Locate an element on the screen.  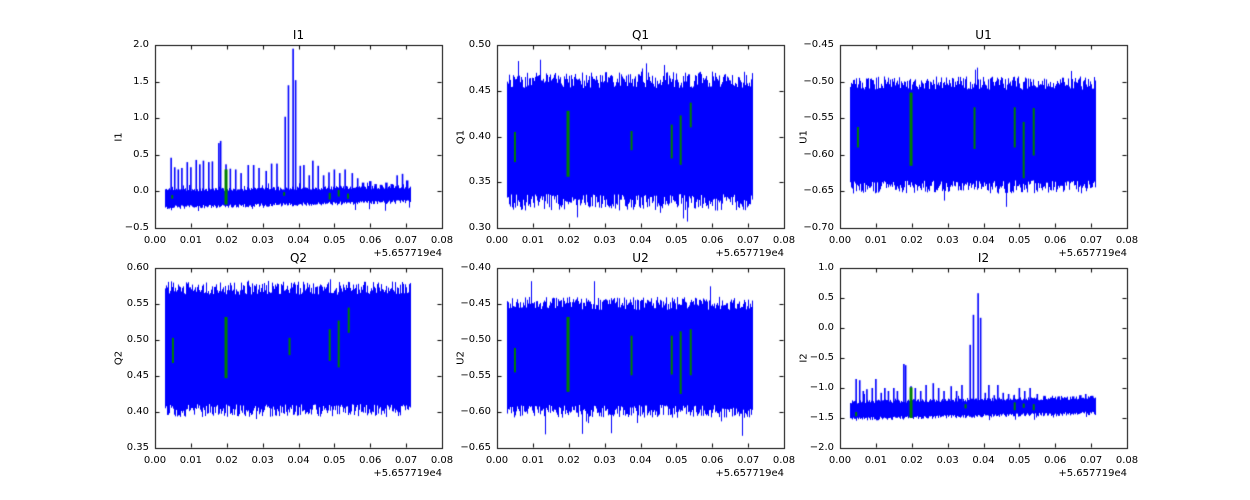
subplot-u2-title: U2 is located at coordinates (640, 258).